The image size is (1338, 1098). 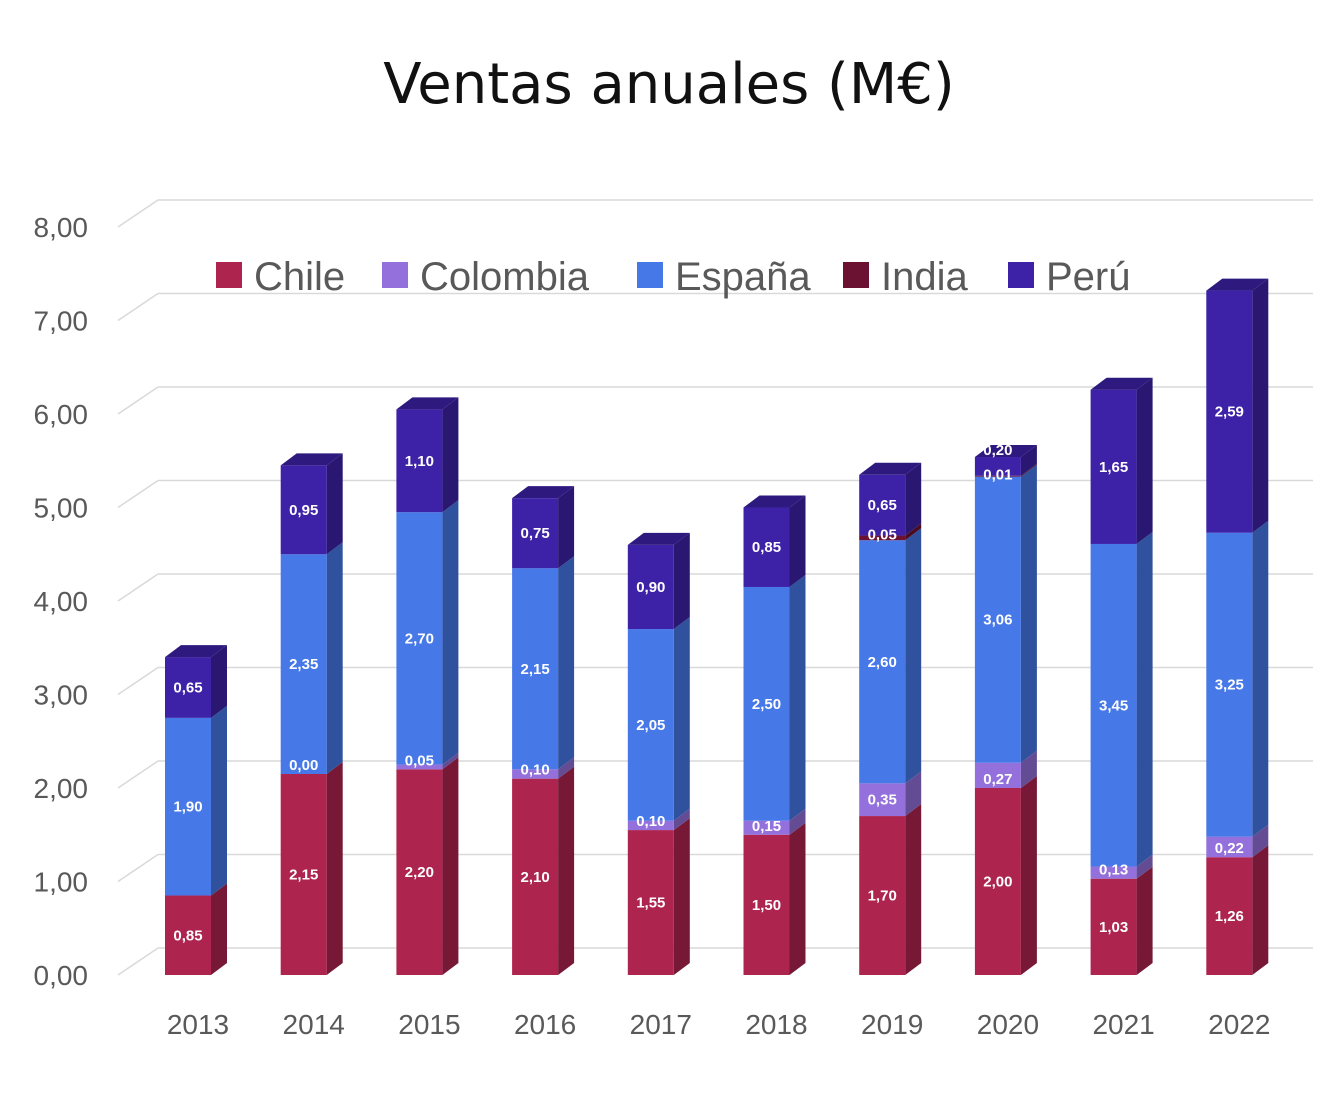 What do you see at coordinates (997, 450) in the screenshot?
I see `data-label: 0,20` at bounding box center [997, 450].